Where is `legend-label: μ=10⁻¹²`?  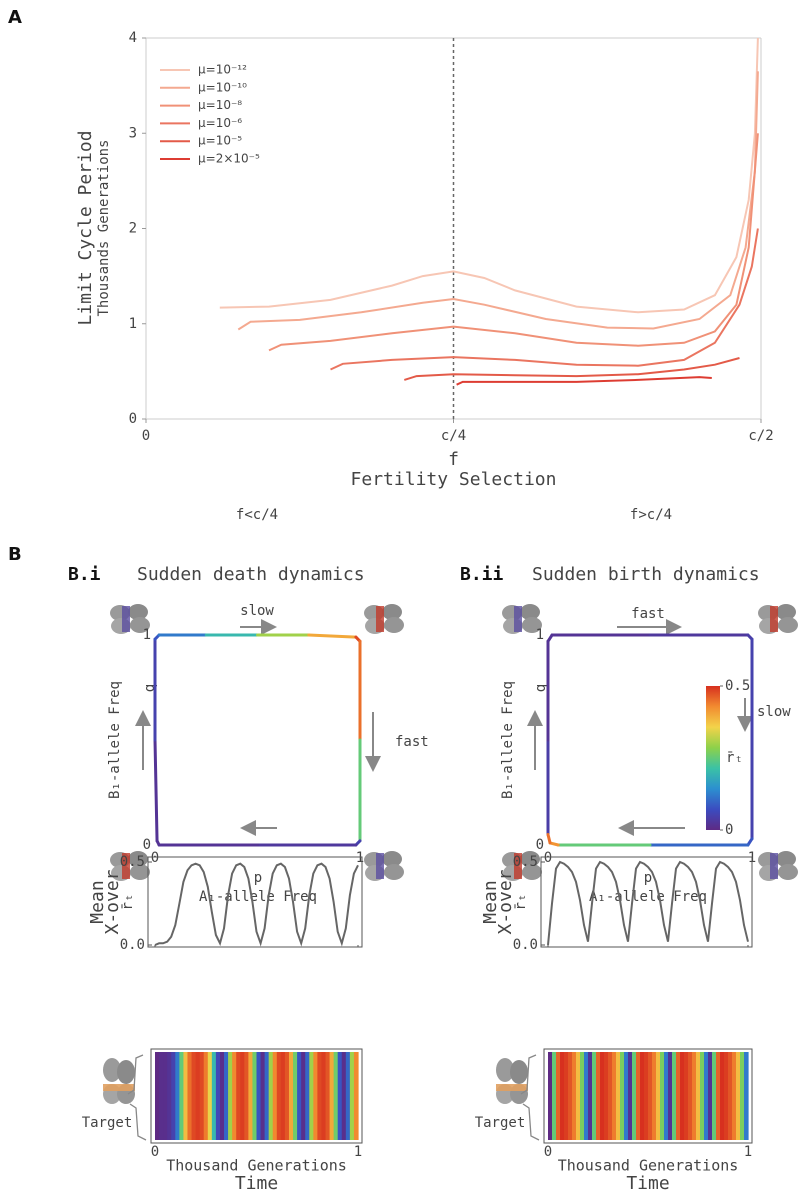
legend-label: μ=10⁻¹² is located at coordinates (222, 70).